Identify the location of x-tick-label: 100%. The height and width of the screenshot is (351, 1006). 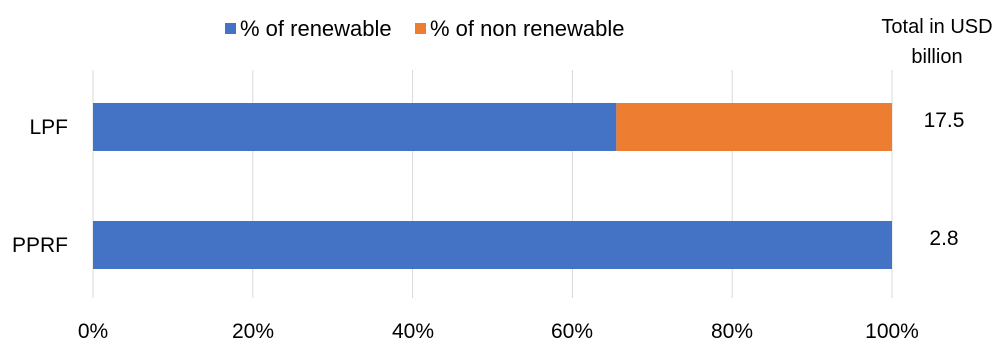
(892, 331).